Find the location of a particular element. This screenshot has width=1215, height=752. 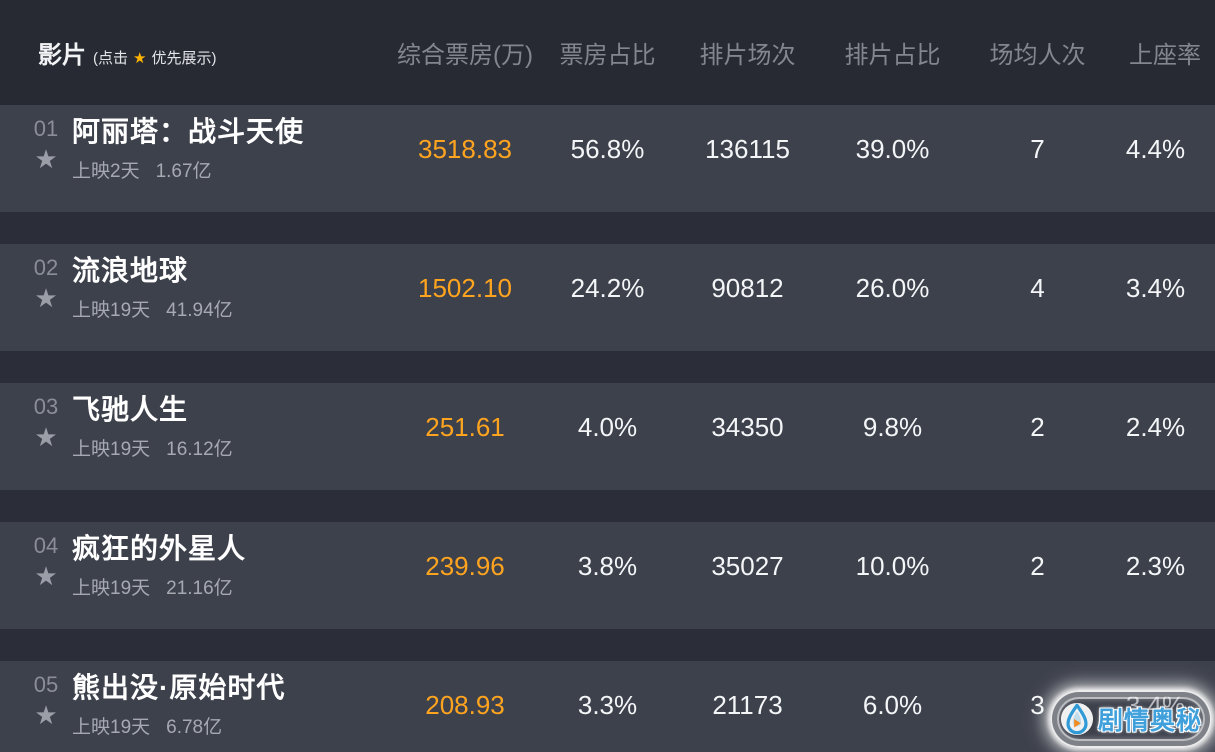

watermark-badge: 剧情奥秘 is located at coordinates (1131, 719).